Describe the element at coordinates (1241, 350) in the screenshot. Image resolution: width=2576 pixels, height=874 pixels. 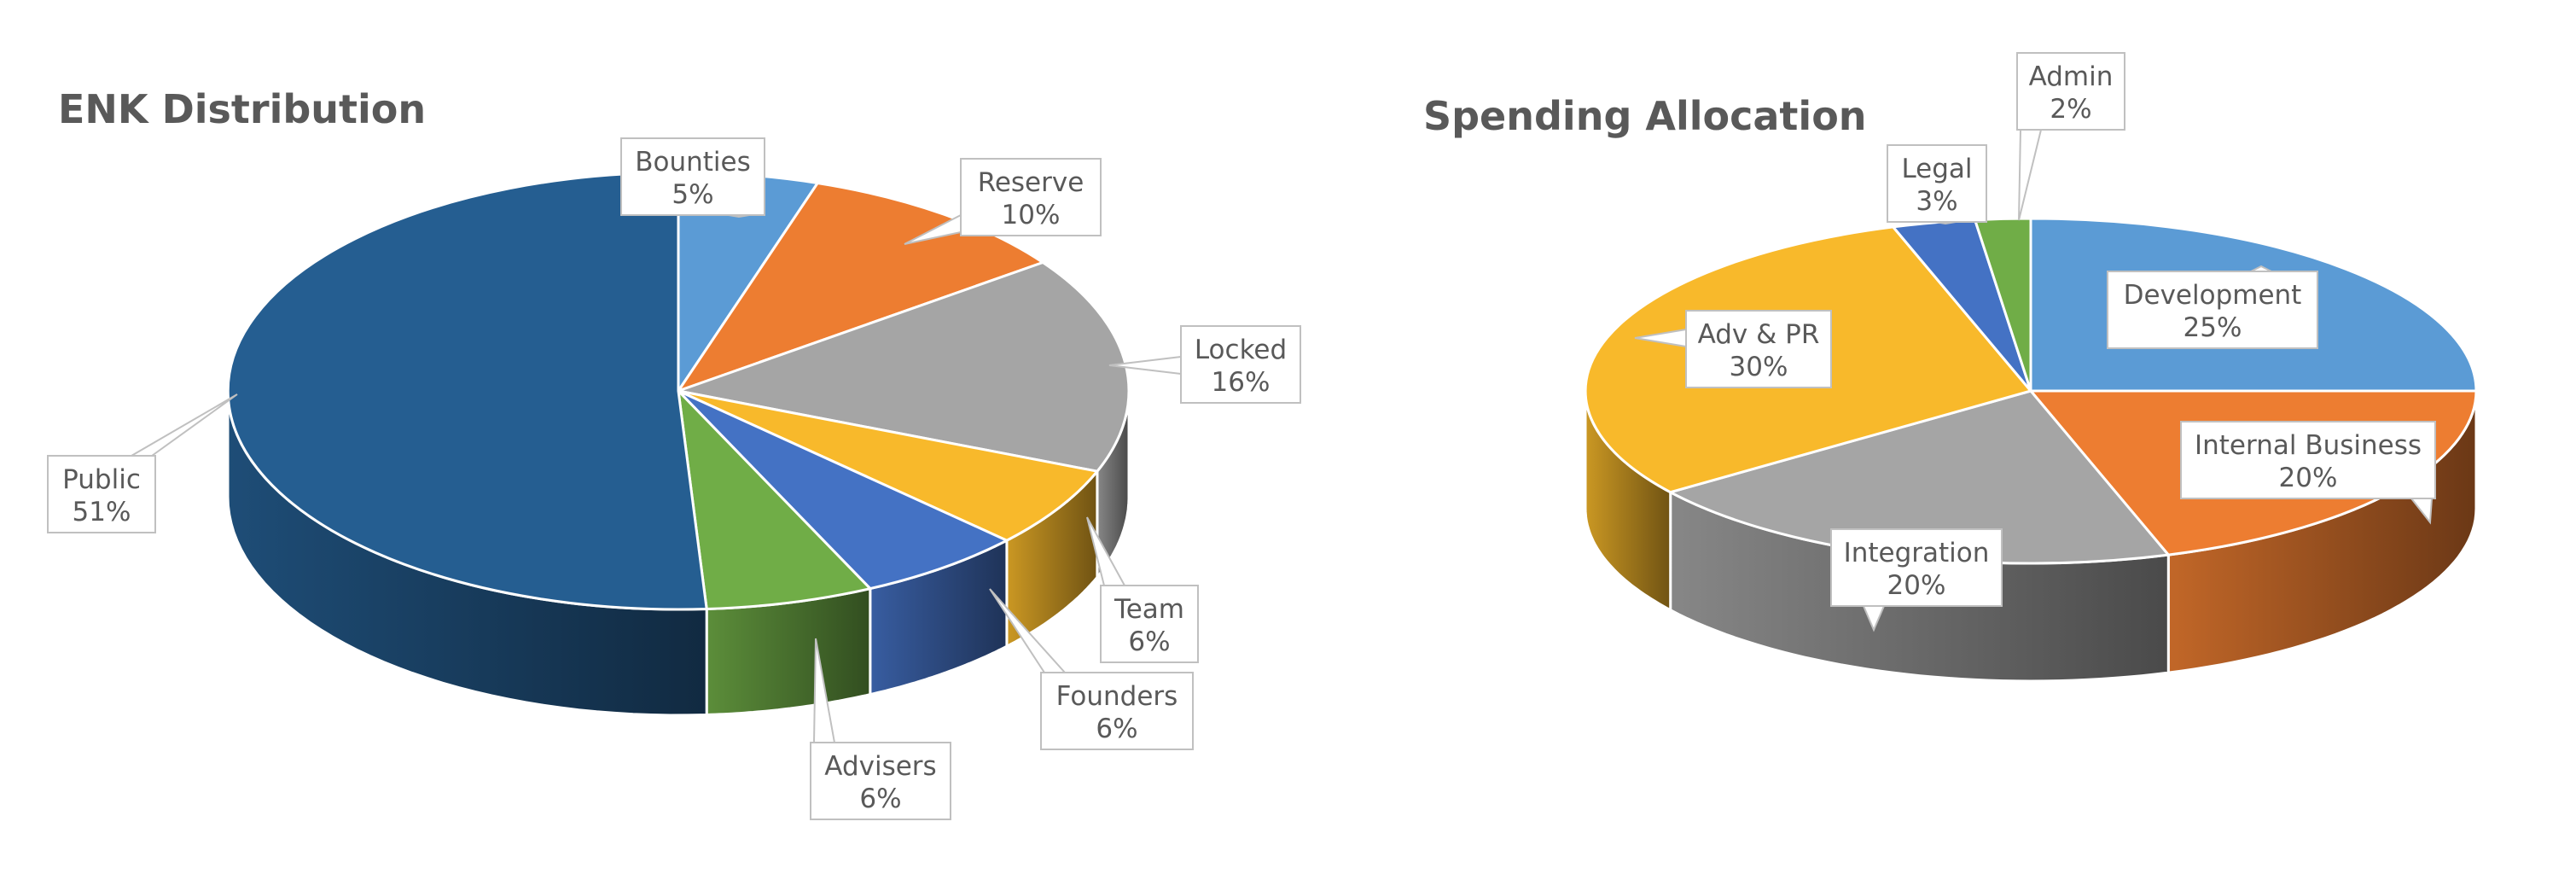
I see `slice-label: Locked` at that location.